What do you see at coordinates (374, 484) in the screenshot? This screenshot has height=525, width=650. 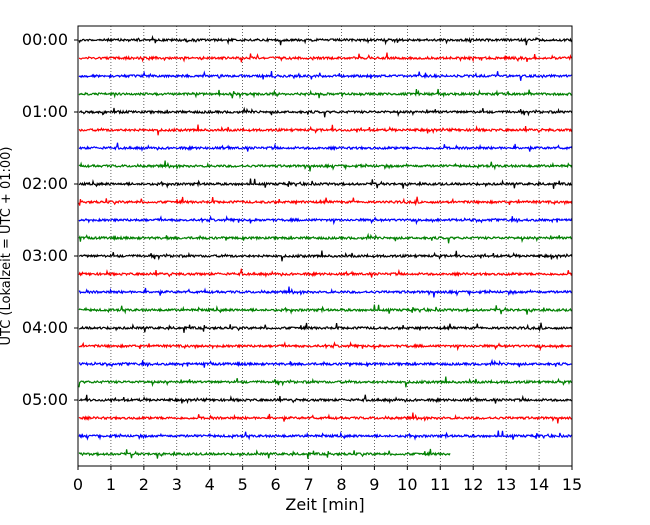 I see `x-tick-label: 9` at bounding box center [374, 484].